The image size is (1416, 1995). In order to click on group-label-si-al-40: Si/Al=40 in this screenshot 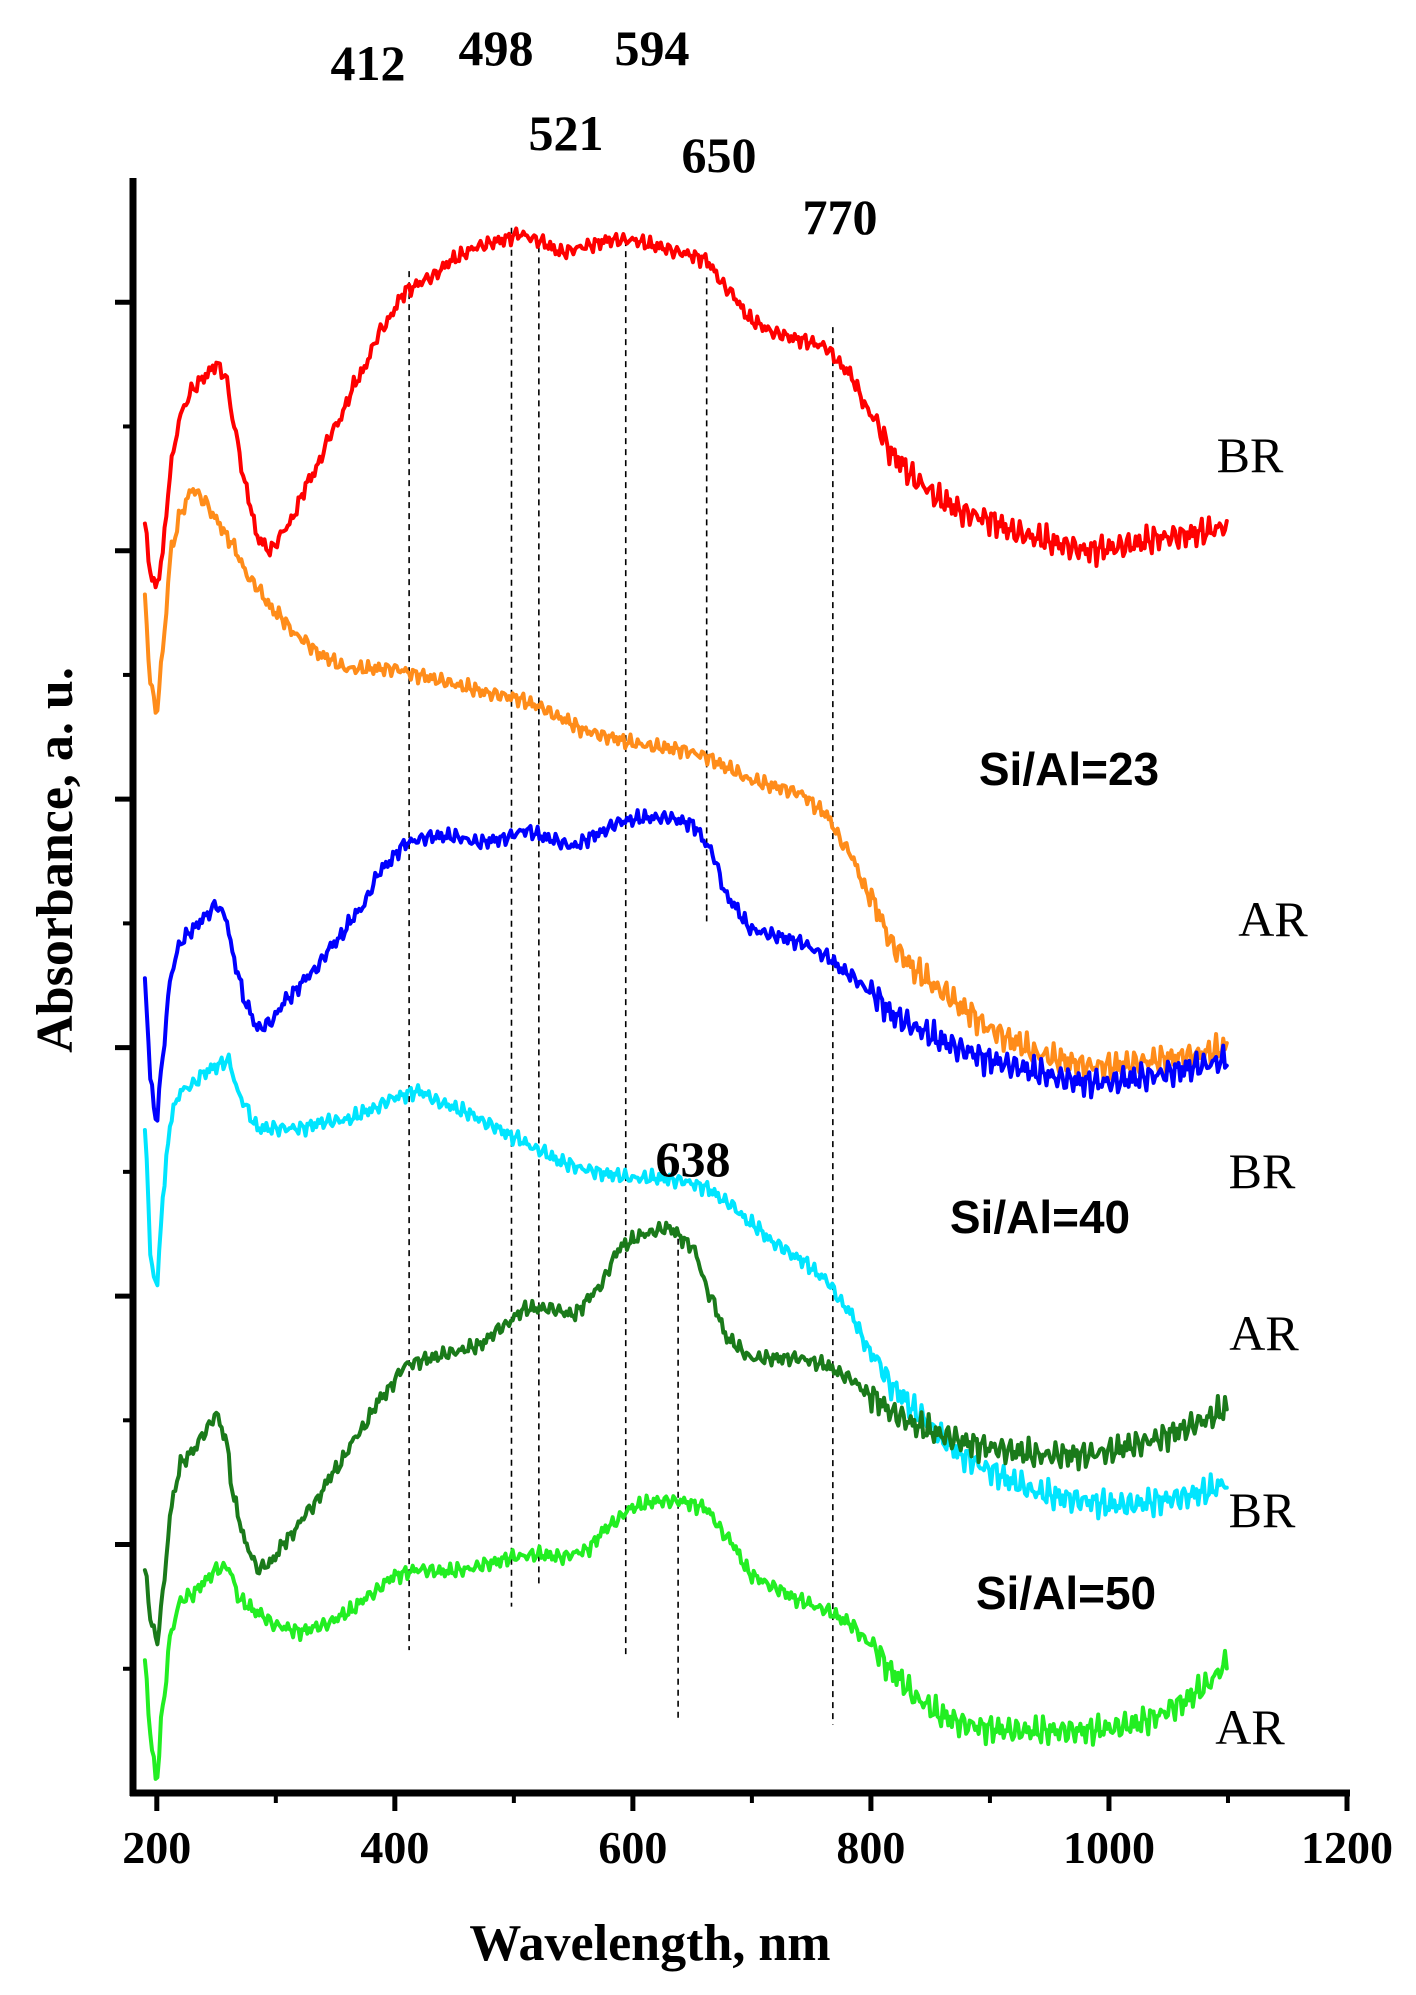, I will do `click(1040, 1217)`.